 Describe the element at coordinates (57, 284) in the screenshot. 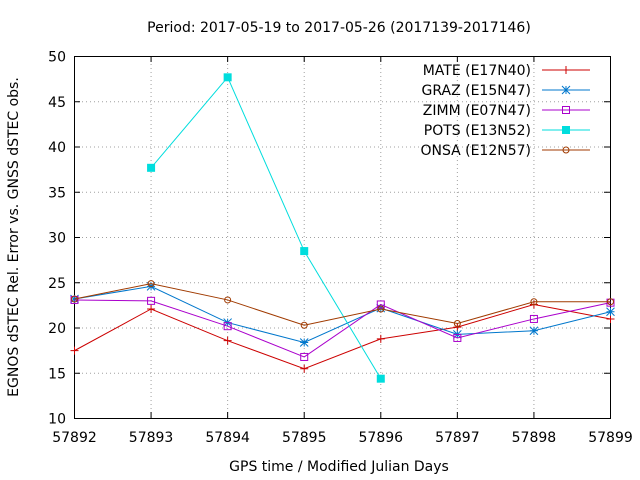

I see `y-tick-label: 25` at that location.